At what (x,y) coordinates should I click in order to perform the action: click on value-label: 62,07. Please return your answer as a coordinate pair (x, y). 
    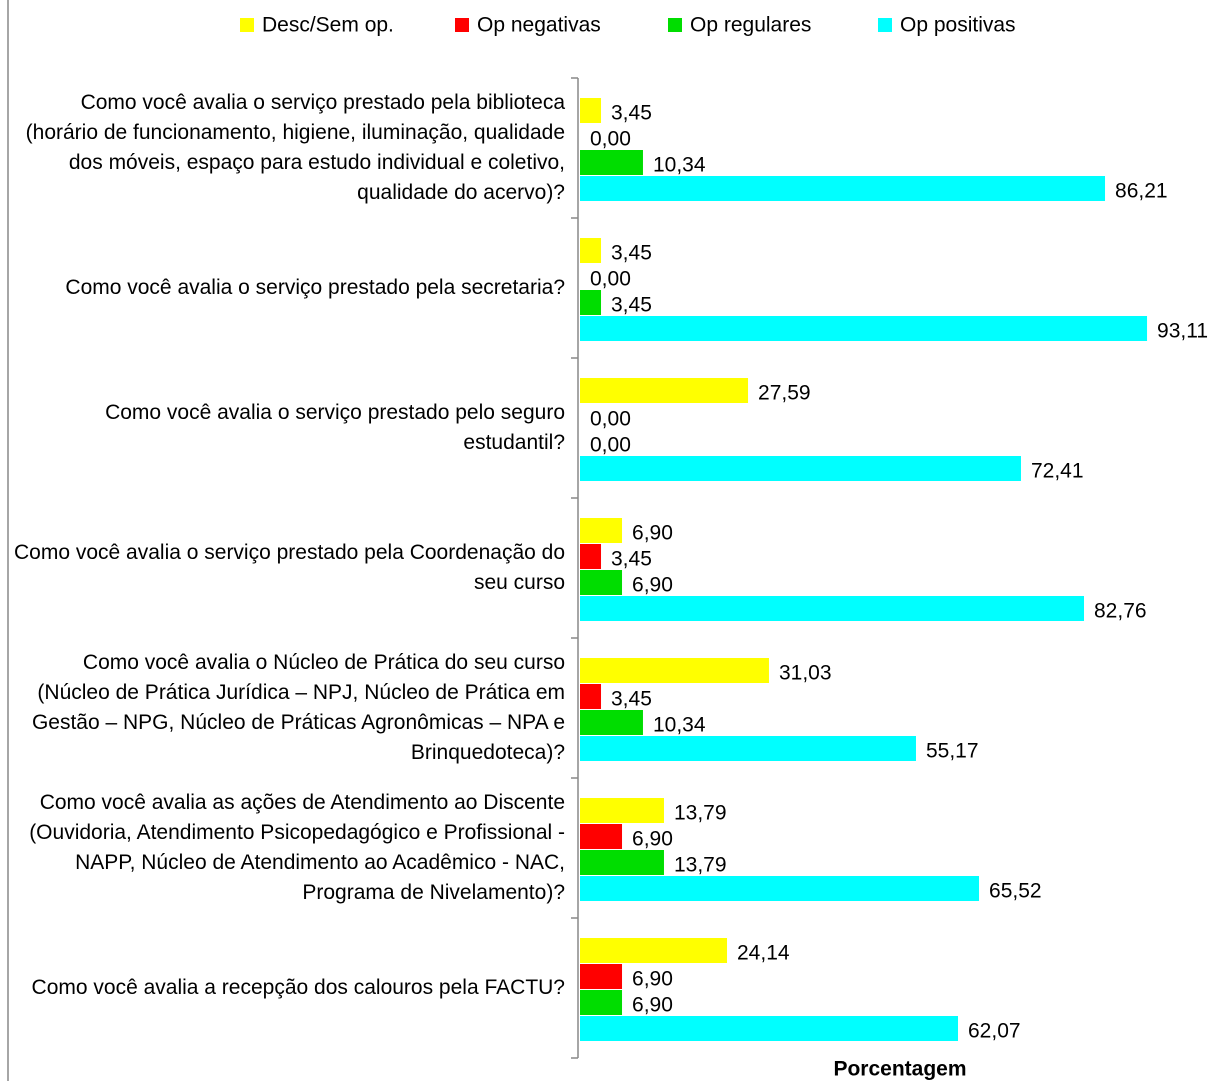
    Looking at the image, I should click on (994, 1031).